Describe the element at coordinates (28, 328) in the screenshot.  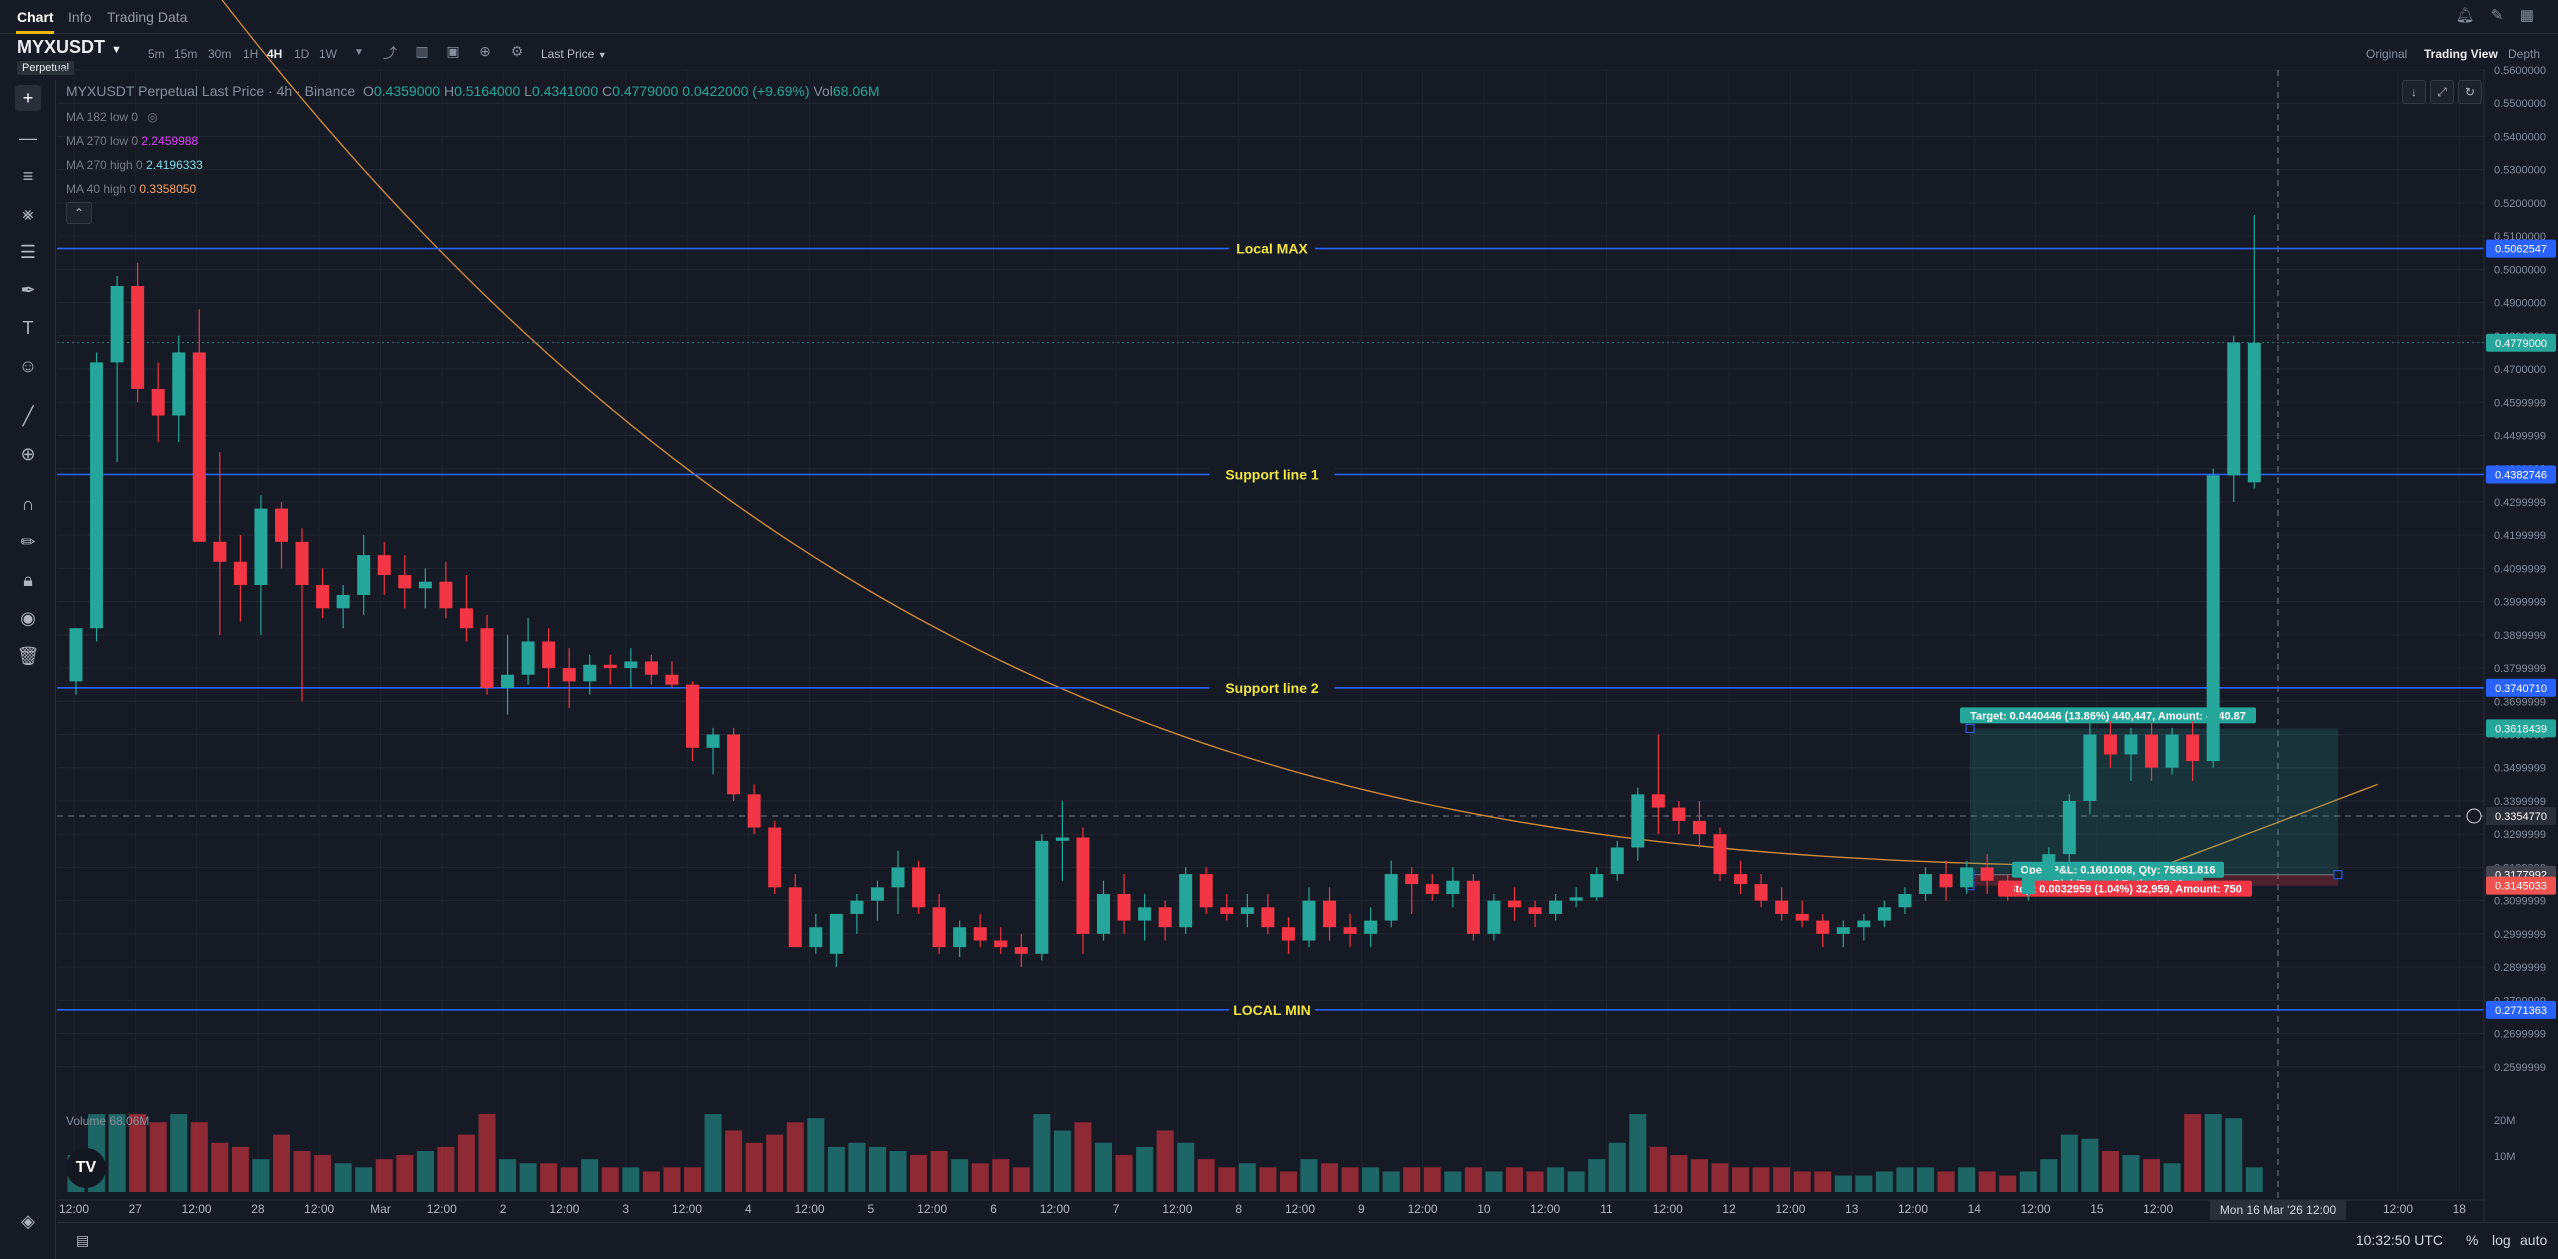
I see `text-icon: T` at that location.